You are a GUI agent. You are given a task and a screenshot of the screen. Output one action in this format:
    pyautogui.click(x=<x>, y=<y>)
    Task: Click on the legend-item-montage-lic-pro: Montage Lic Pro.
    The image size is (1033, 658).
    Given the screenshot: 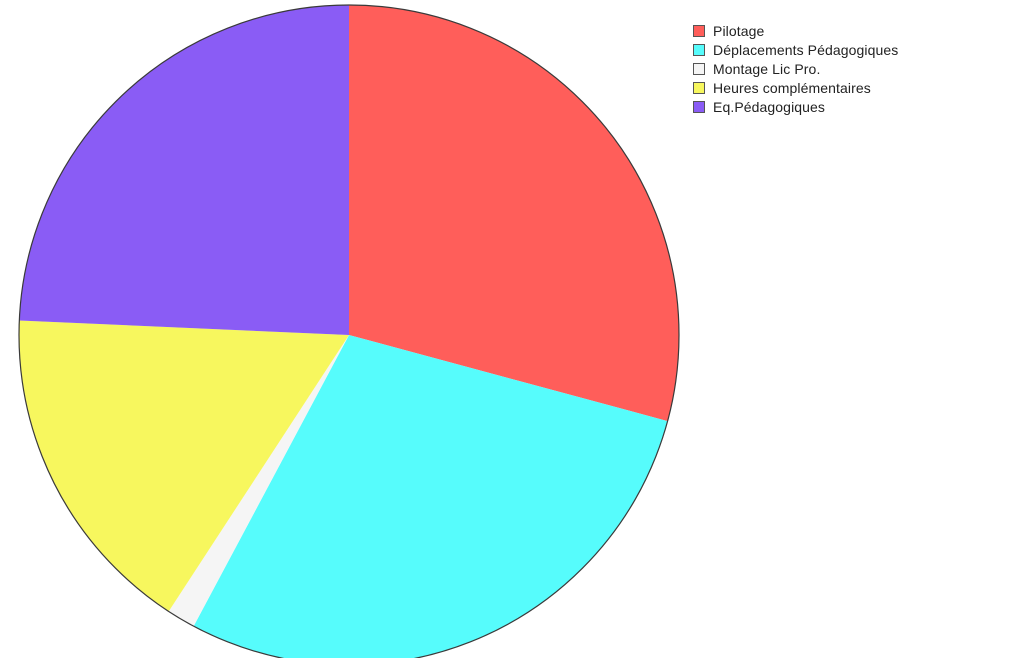 What is the action you would take?
    pyautogui.click(x=795, y=68)
    